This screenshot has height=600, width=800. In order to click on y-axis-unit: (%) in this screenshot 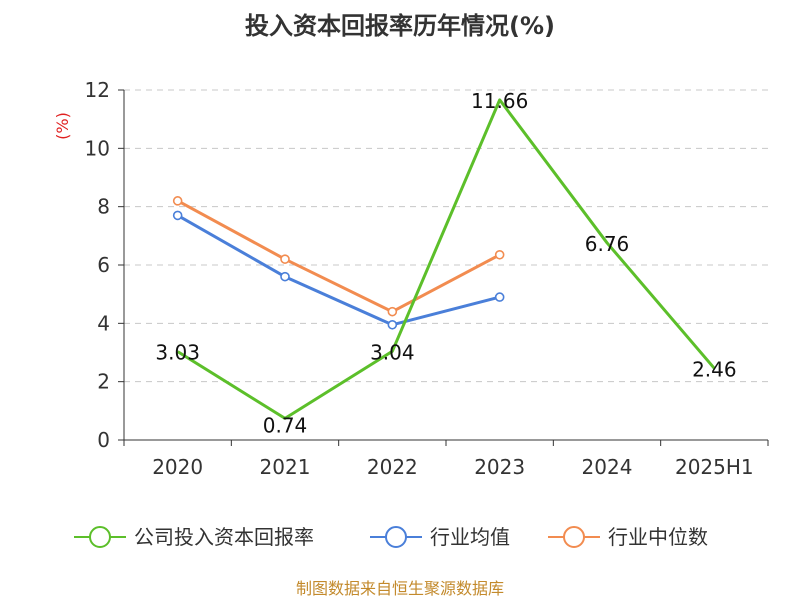, I will do `click(62, 126)`.